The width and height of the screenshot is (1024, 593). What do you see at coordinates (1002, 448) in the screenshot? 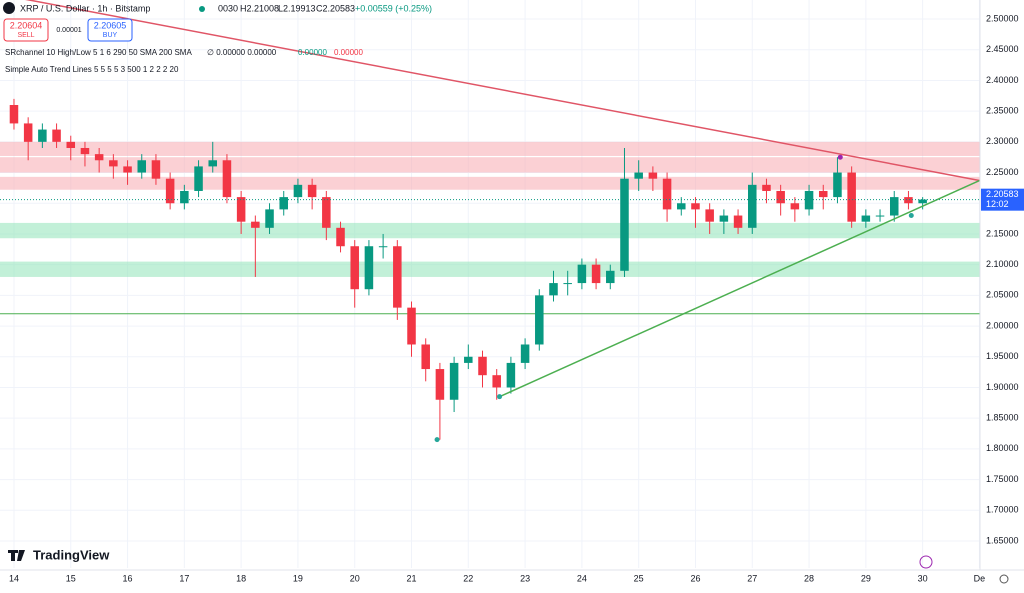
I see `y-tick-label: 1.80000` at bounding box center [1002, 448].